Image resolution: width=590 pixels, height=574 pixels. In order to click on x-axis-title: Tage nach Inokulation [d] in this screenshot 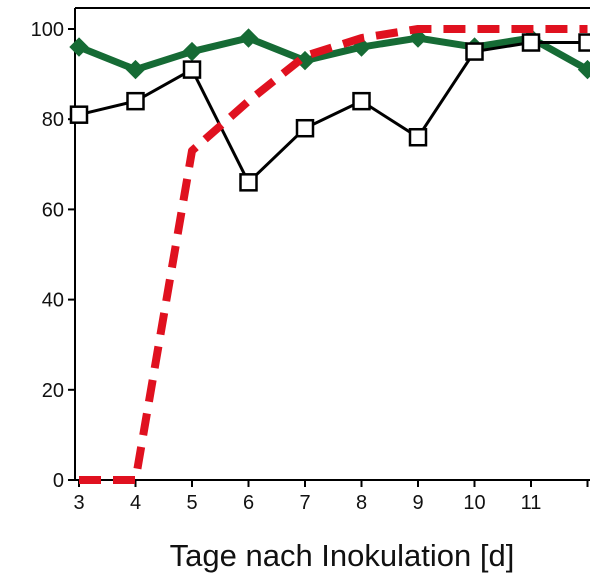, I will do `click(342, 555)`.